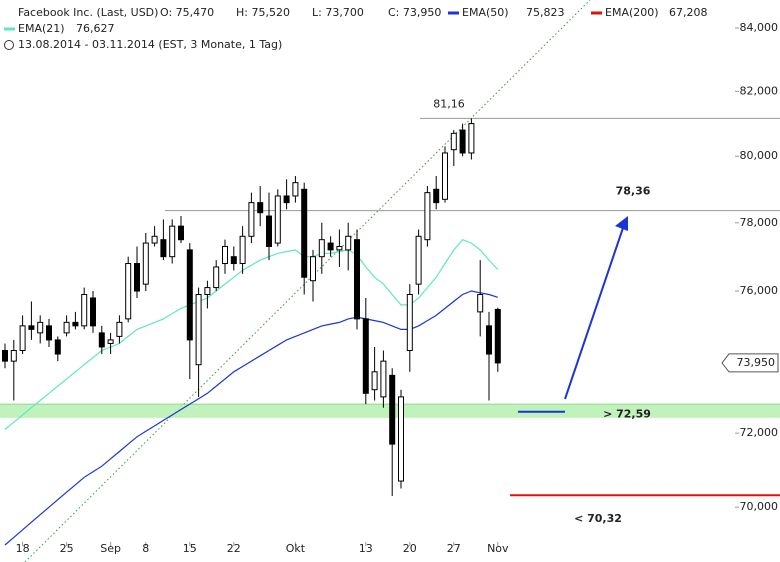  Describe the element at coordinates (110, 548) in the screenshot. I see `x-tick-label: Sep` at that location.